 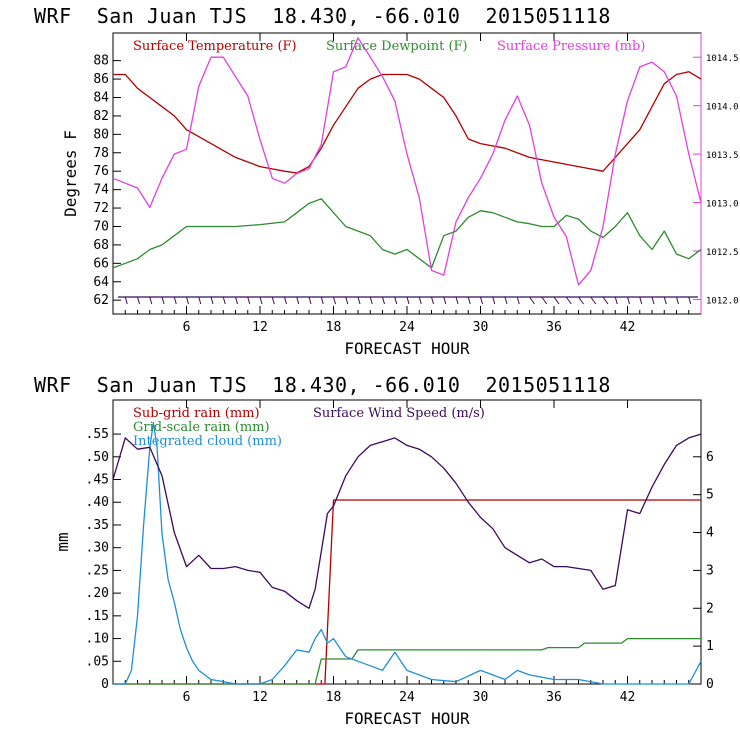 What do you see at coordinates (97, 502) in the screenshot?
I see `bottom-y-tick-label-left: .40` at bounding box center [97, 502].